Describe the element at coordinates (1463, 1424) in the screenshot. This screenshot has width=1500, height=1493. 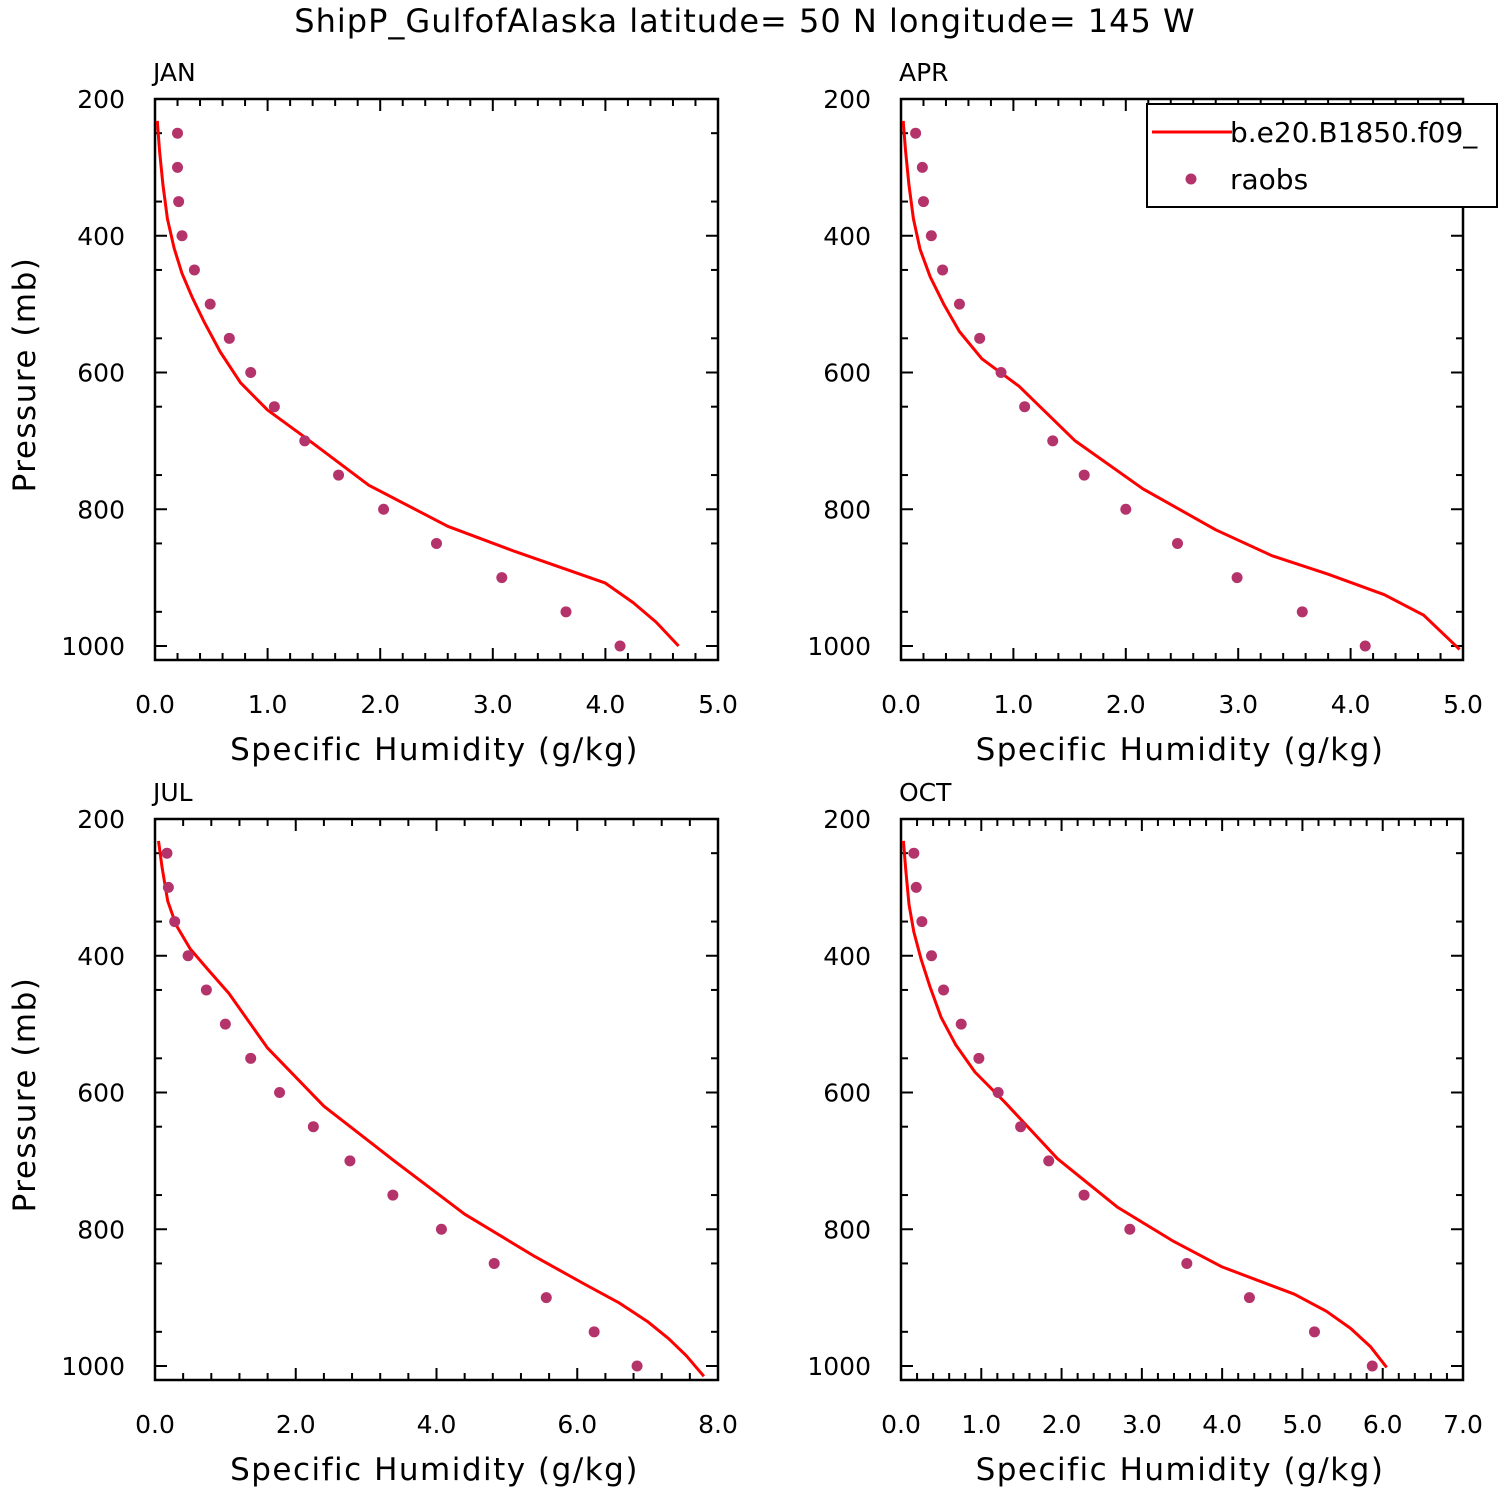
I see `x-tick-label: 7.0` at that location.